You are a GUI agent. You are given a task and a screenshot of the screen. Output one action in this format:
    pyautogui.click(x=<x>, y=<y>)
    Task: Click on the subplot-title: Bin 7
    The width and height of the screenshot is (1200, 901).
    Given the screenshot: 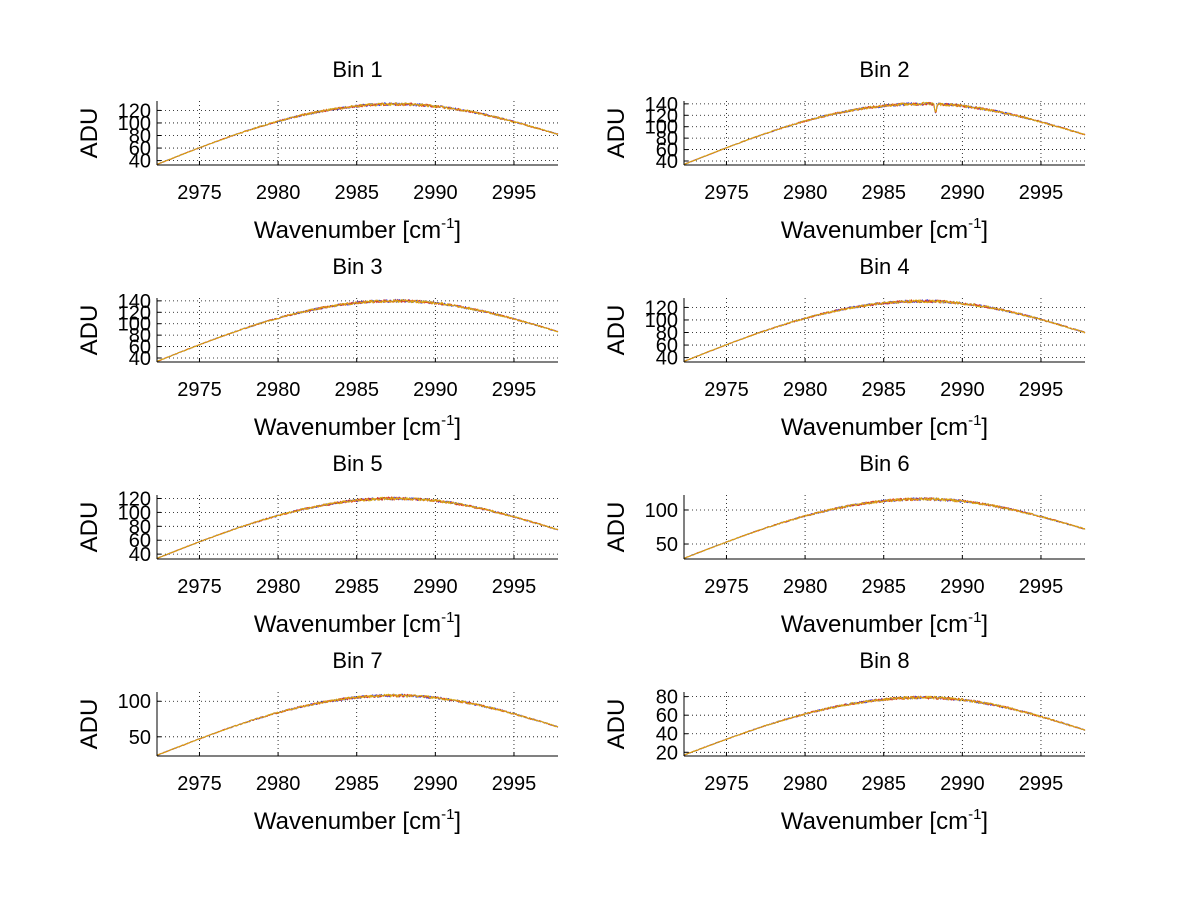 What is the action you would take?
    pyautogui.click(x=357, y=660)
    